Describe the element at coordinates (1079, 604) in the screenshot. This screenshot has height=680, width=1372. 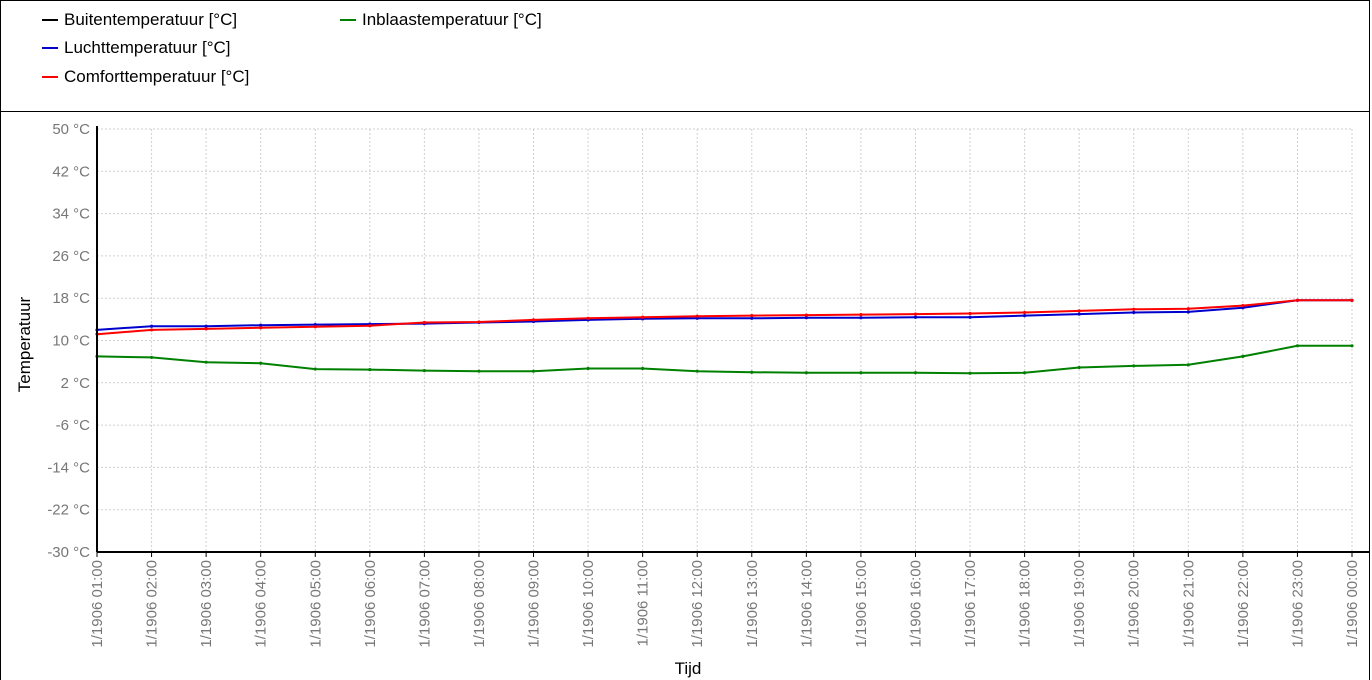
I see `x-tick-label: 1/1906 19:00` at that location.